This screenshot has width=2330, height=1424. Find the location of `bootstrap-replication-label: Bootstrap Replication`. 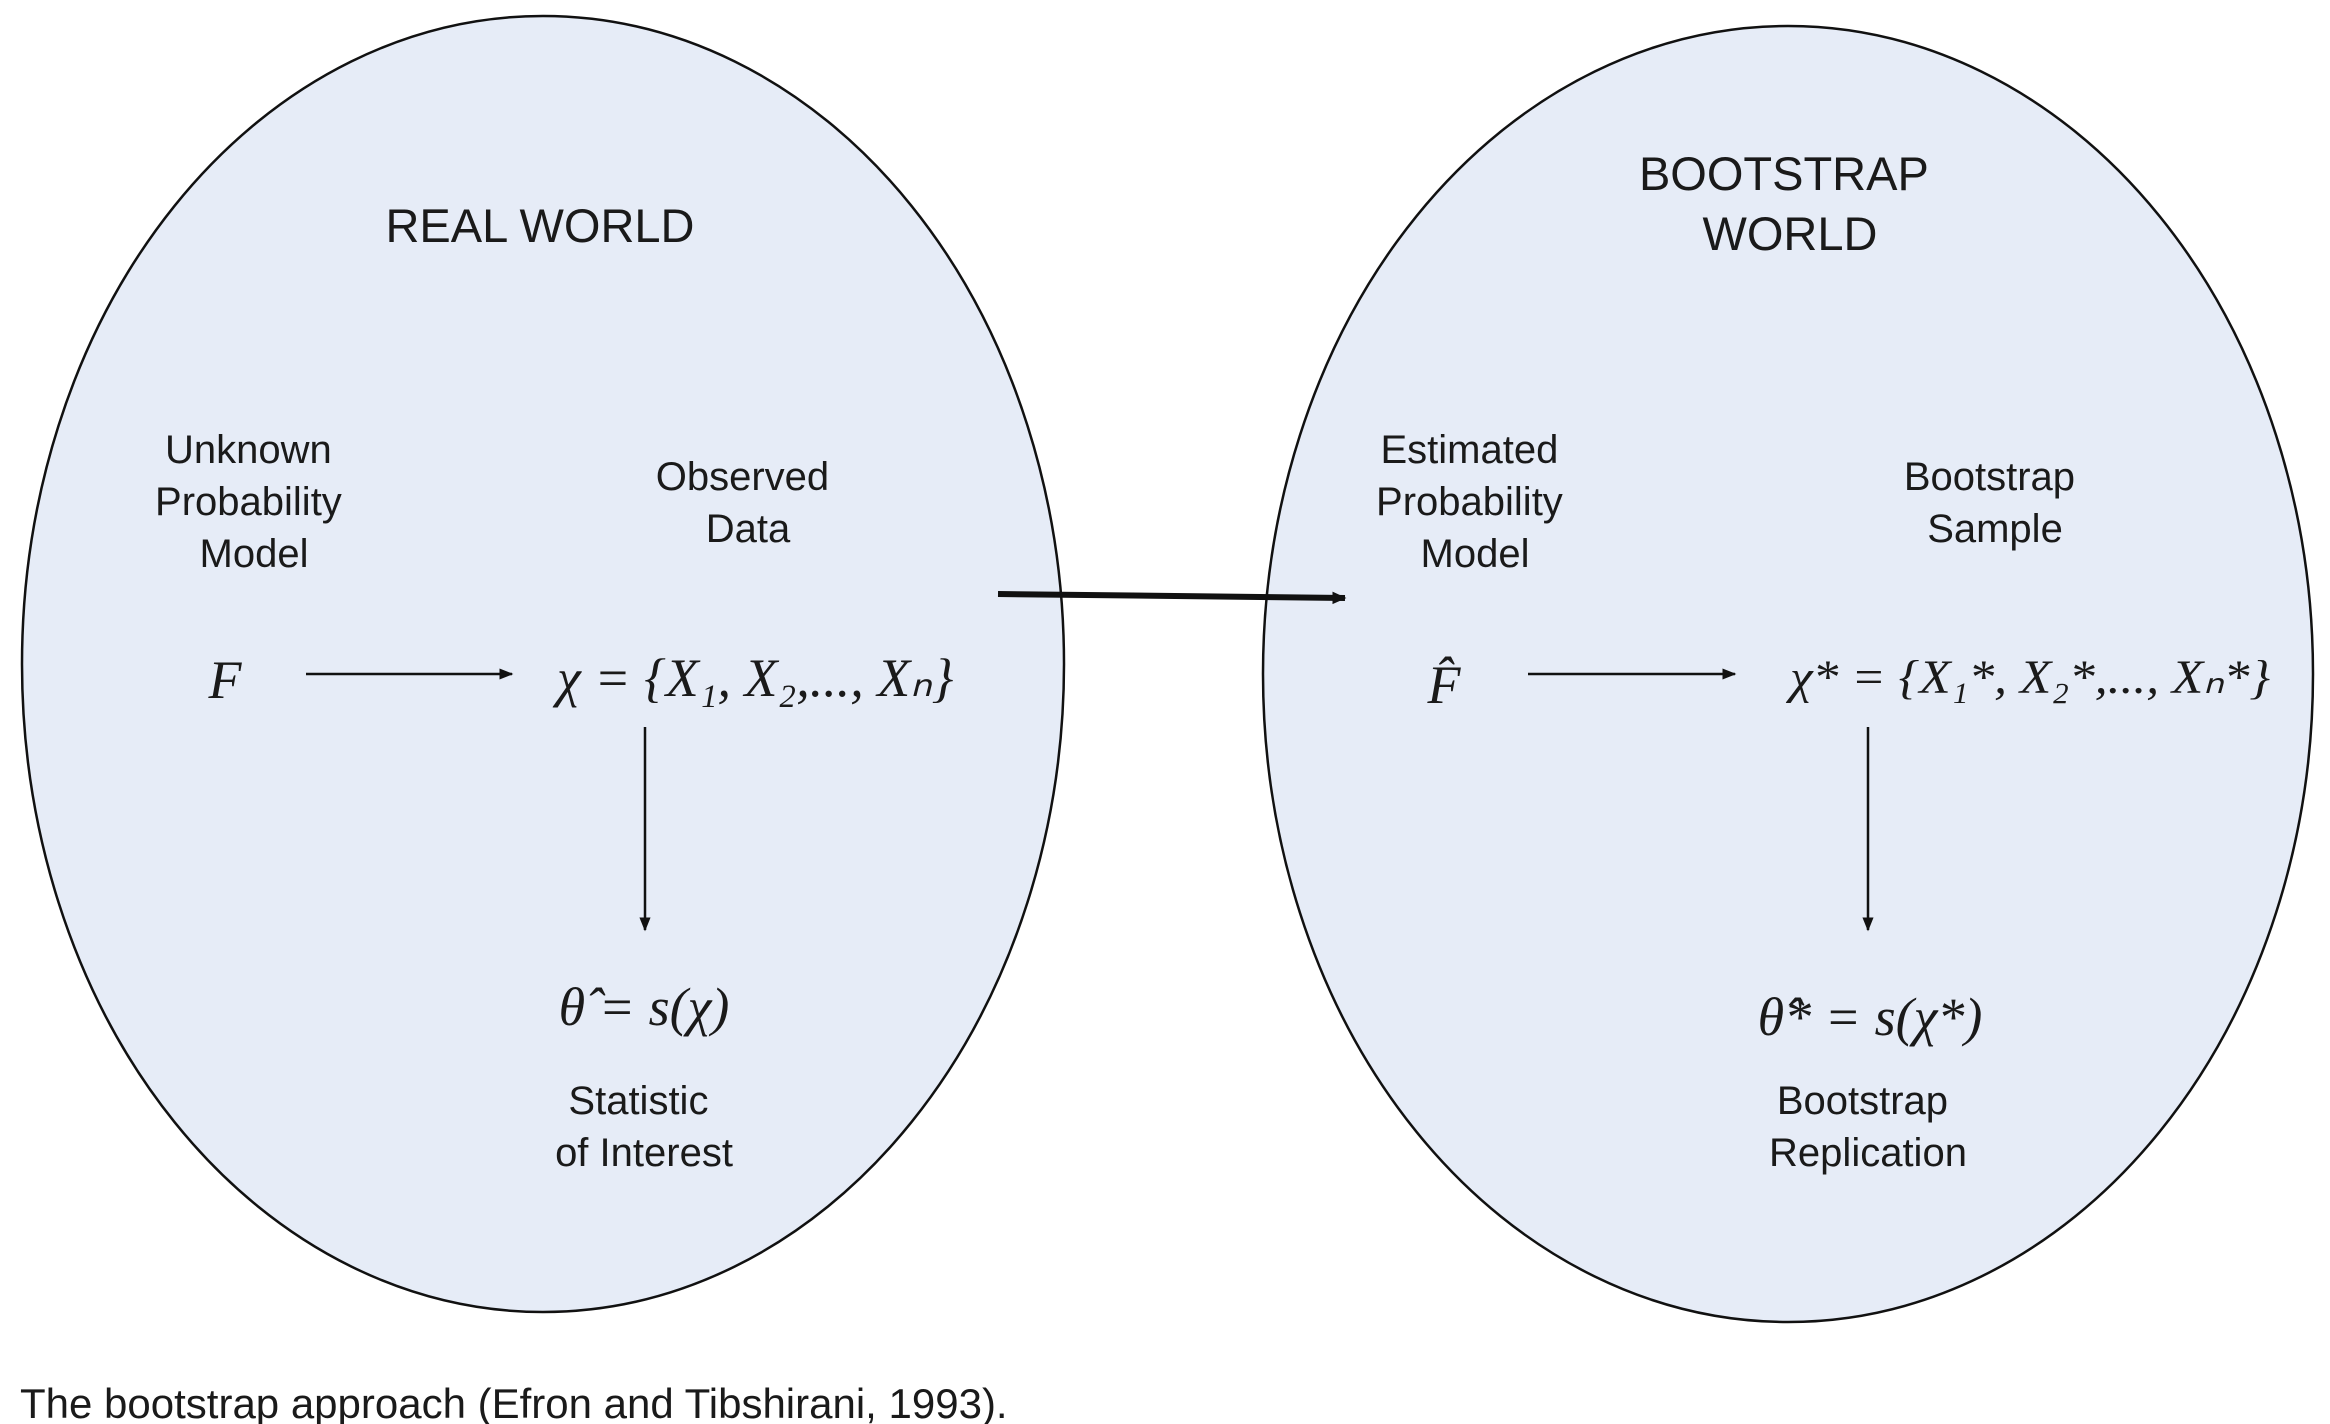

bootstrap-replication-label: Bootstrap Replication is located at coordinates (1868, 1127).